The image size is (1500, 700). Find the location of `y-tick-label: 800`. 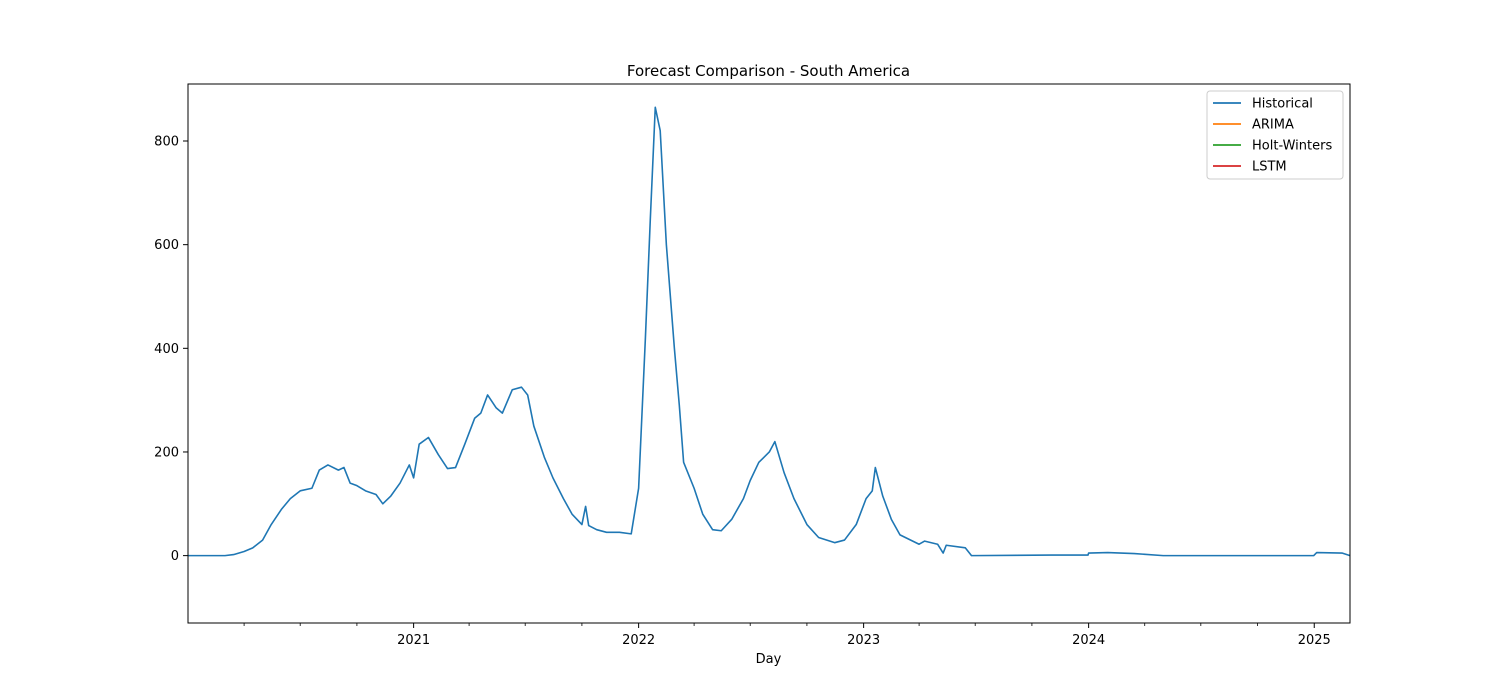

y-tick-label: 800 is located at coordinates (166, 142).